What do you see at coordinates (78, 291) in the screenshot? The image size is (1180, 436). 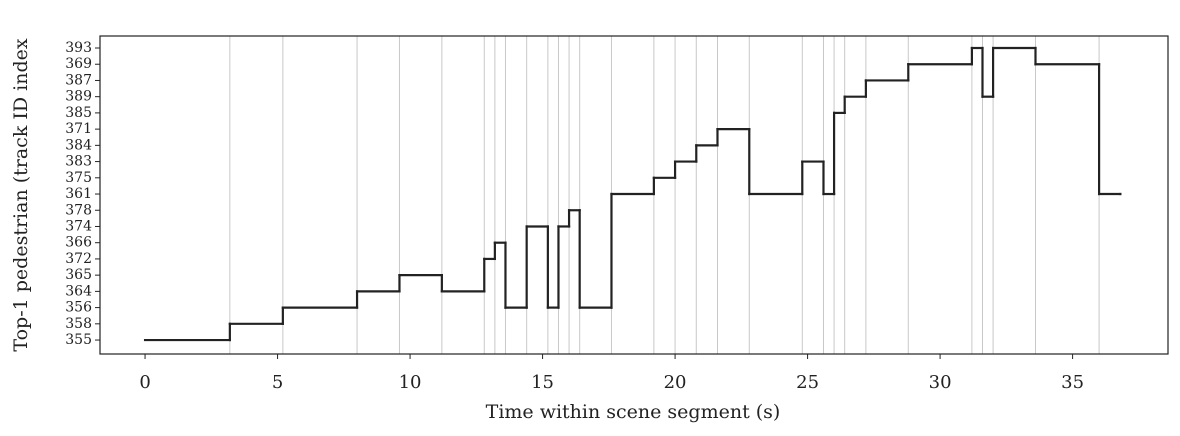 I see `y-tick-label: 364` at bounding box center [78, 291].